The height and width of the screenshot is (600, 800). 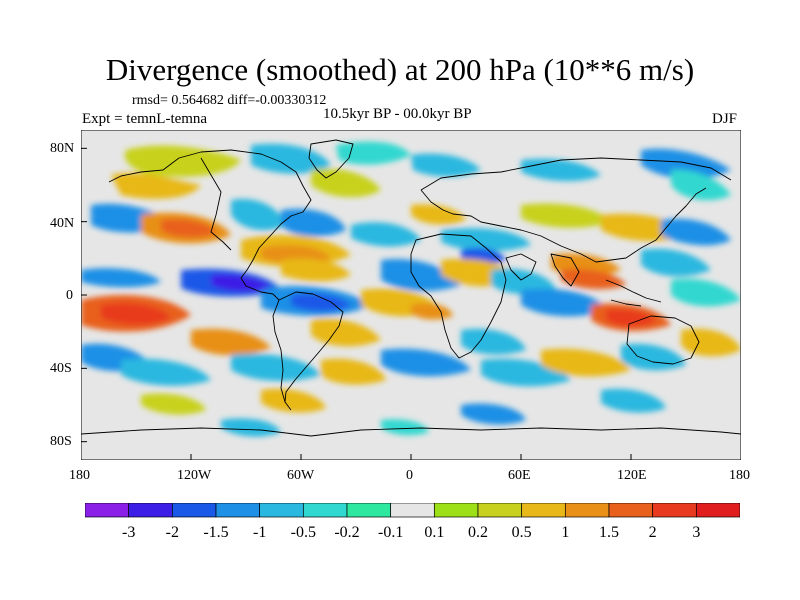 What do you see at coordinates (259, 532) in the screenshot?
I see `colorbar-label: -1` at bounding box center [259, 532].